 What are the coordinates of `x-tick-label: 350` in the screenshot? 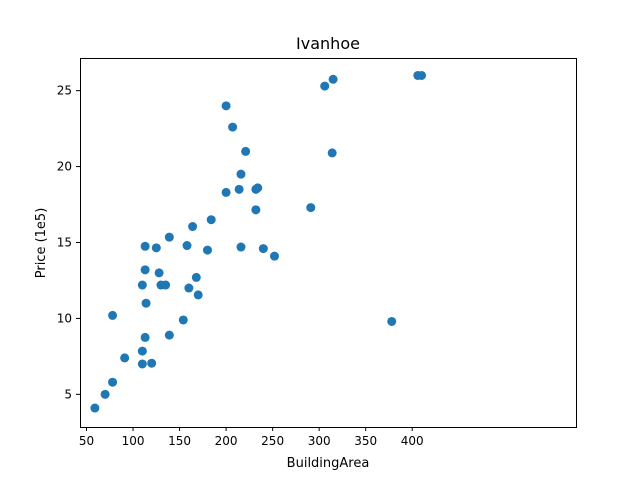 It's located at (365, 441).